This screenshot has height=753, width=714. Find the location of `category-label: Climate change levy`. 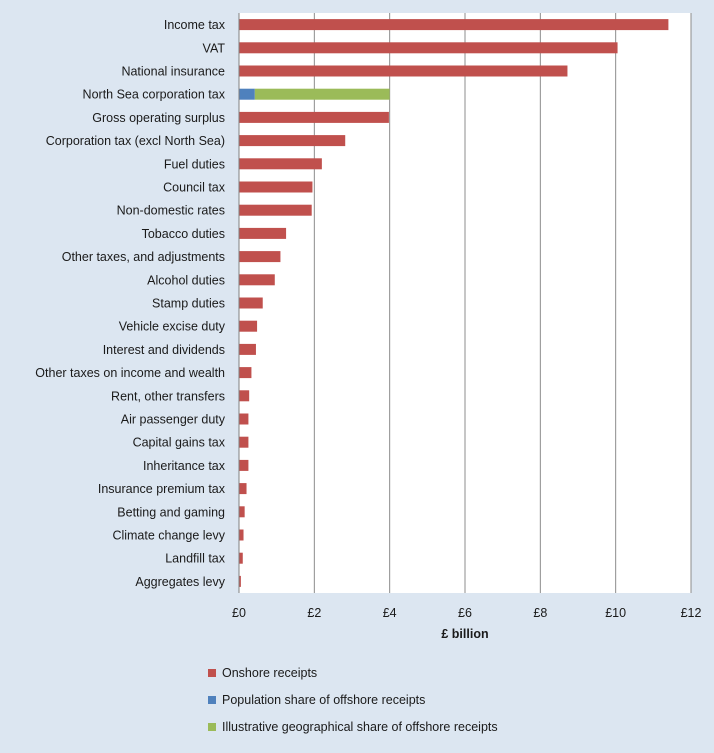

category-label: Climate change levy is located at coordinates (168, 536).